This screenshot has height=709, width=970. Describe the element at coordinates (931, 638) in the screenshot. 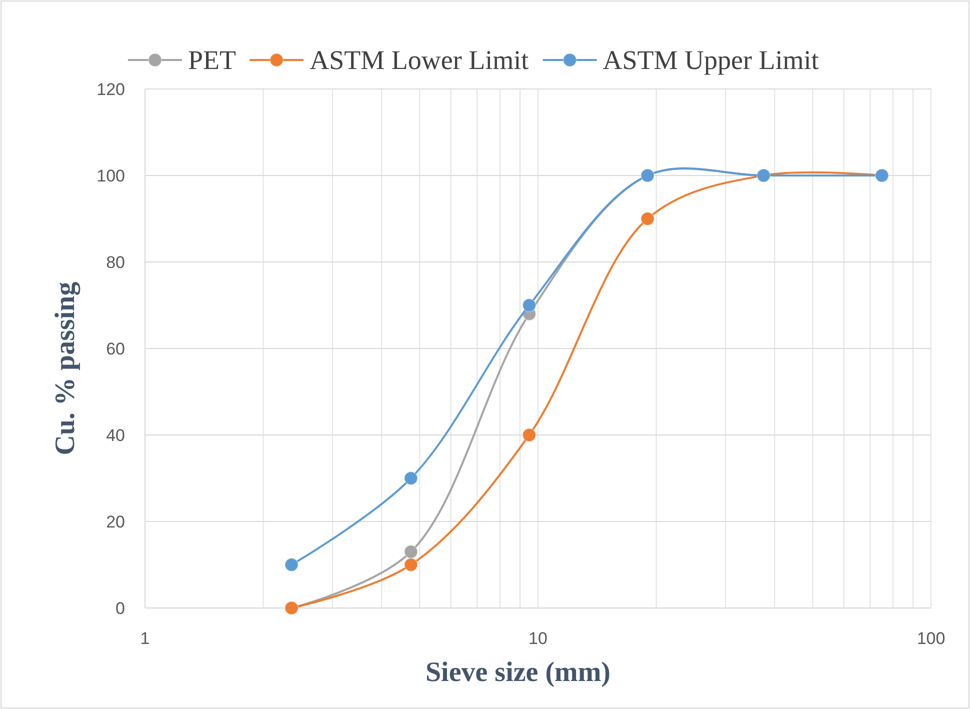

I see `x-tick-label: 100` at that location.